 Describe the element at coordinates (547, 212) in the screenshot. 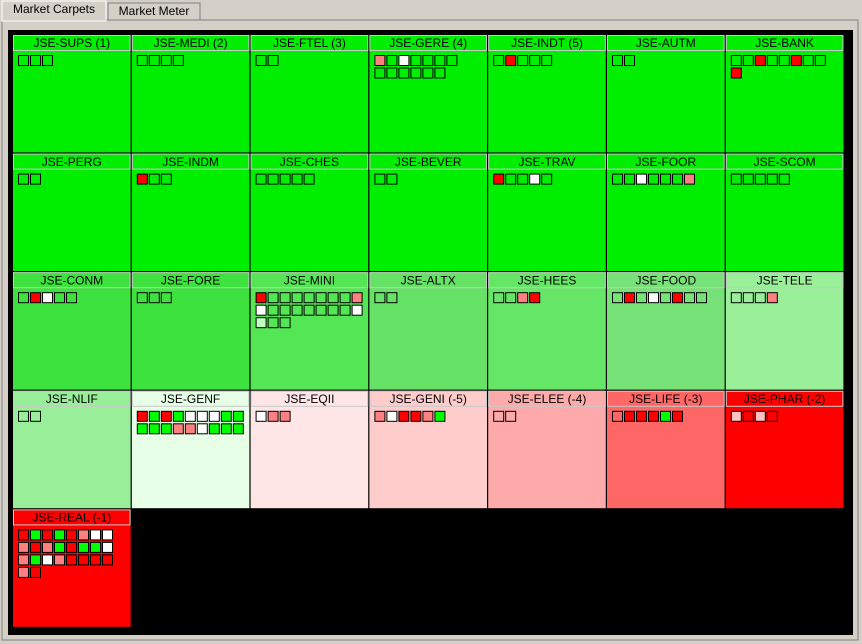

I see `tile: JSE-TRAV` at that location.